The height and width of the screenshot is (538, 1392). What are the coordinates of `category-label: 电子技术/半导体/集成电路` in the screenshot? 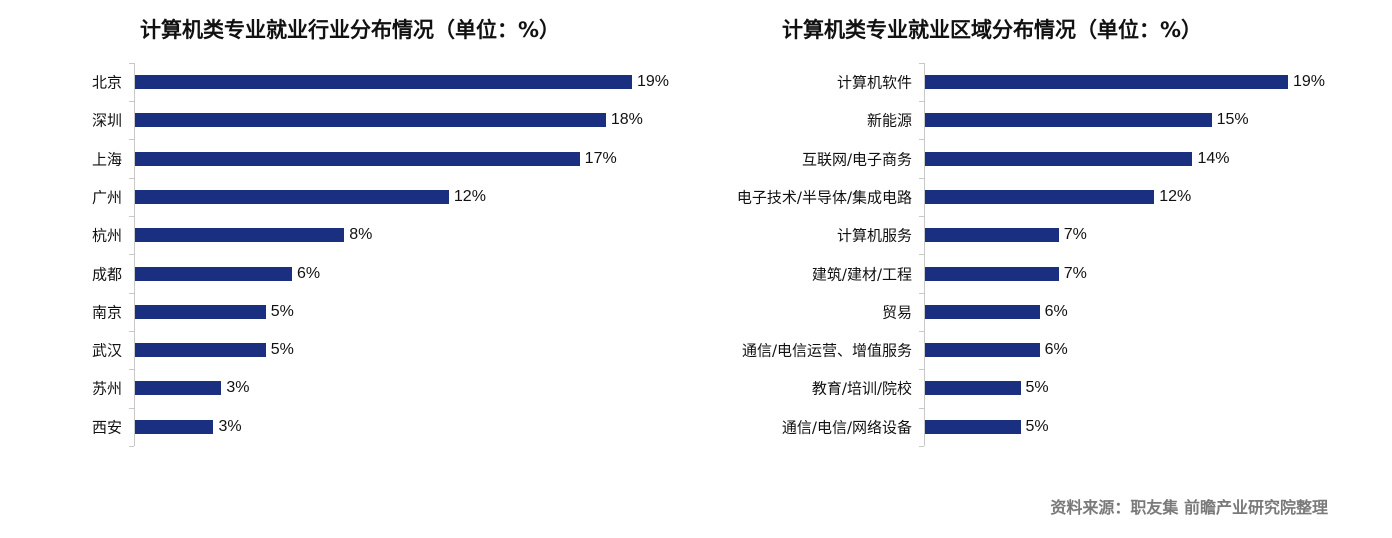 It's located at (824, 197).